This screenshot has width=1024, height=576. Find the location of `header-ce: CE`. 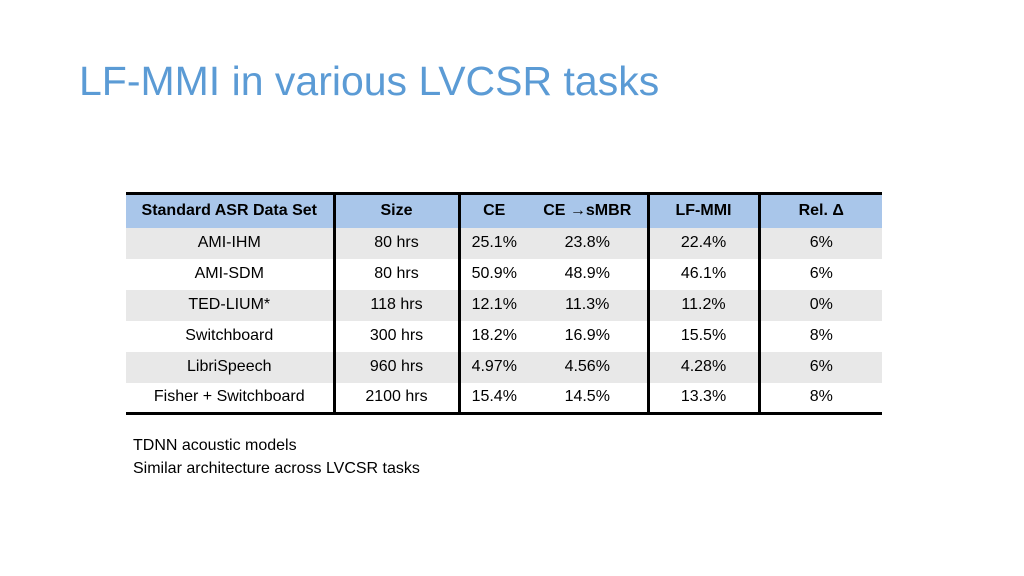

header-ce: CE is located at coordinates (493, 210).